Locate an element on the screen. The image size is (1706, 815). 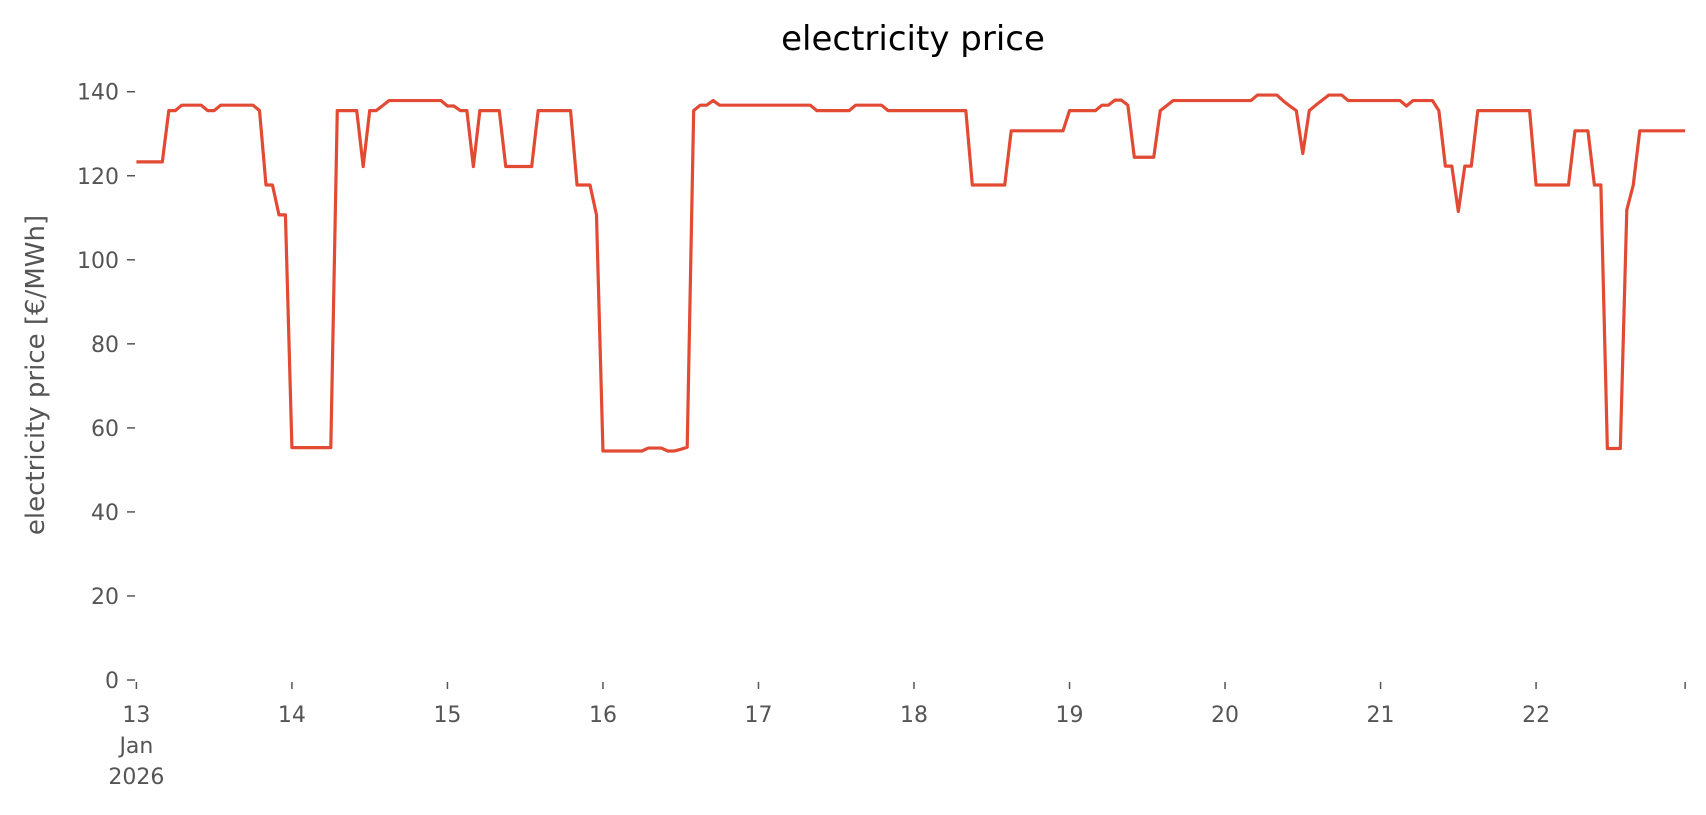
y-tick-label: 120 is located at coordinates (98, 177).